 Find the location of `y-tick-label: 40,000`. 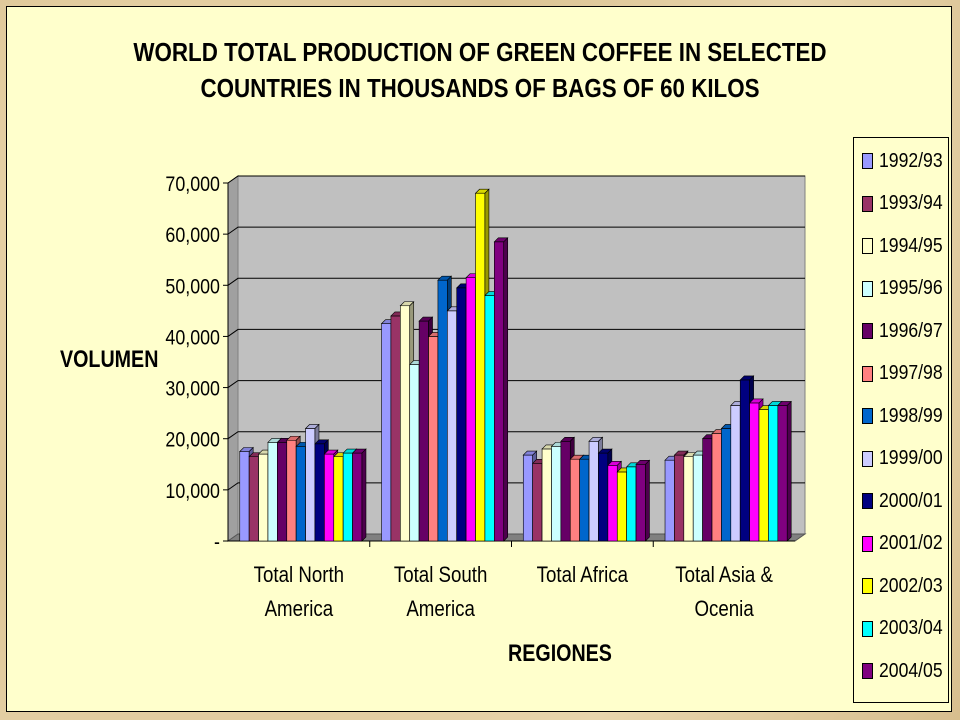

y-tick-label: 40,000 is located at coordinates (192, 338).